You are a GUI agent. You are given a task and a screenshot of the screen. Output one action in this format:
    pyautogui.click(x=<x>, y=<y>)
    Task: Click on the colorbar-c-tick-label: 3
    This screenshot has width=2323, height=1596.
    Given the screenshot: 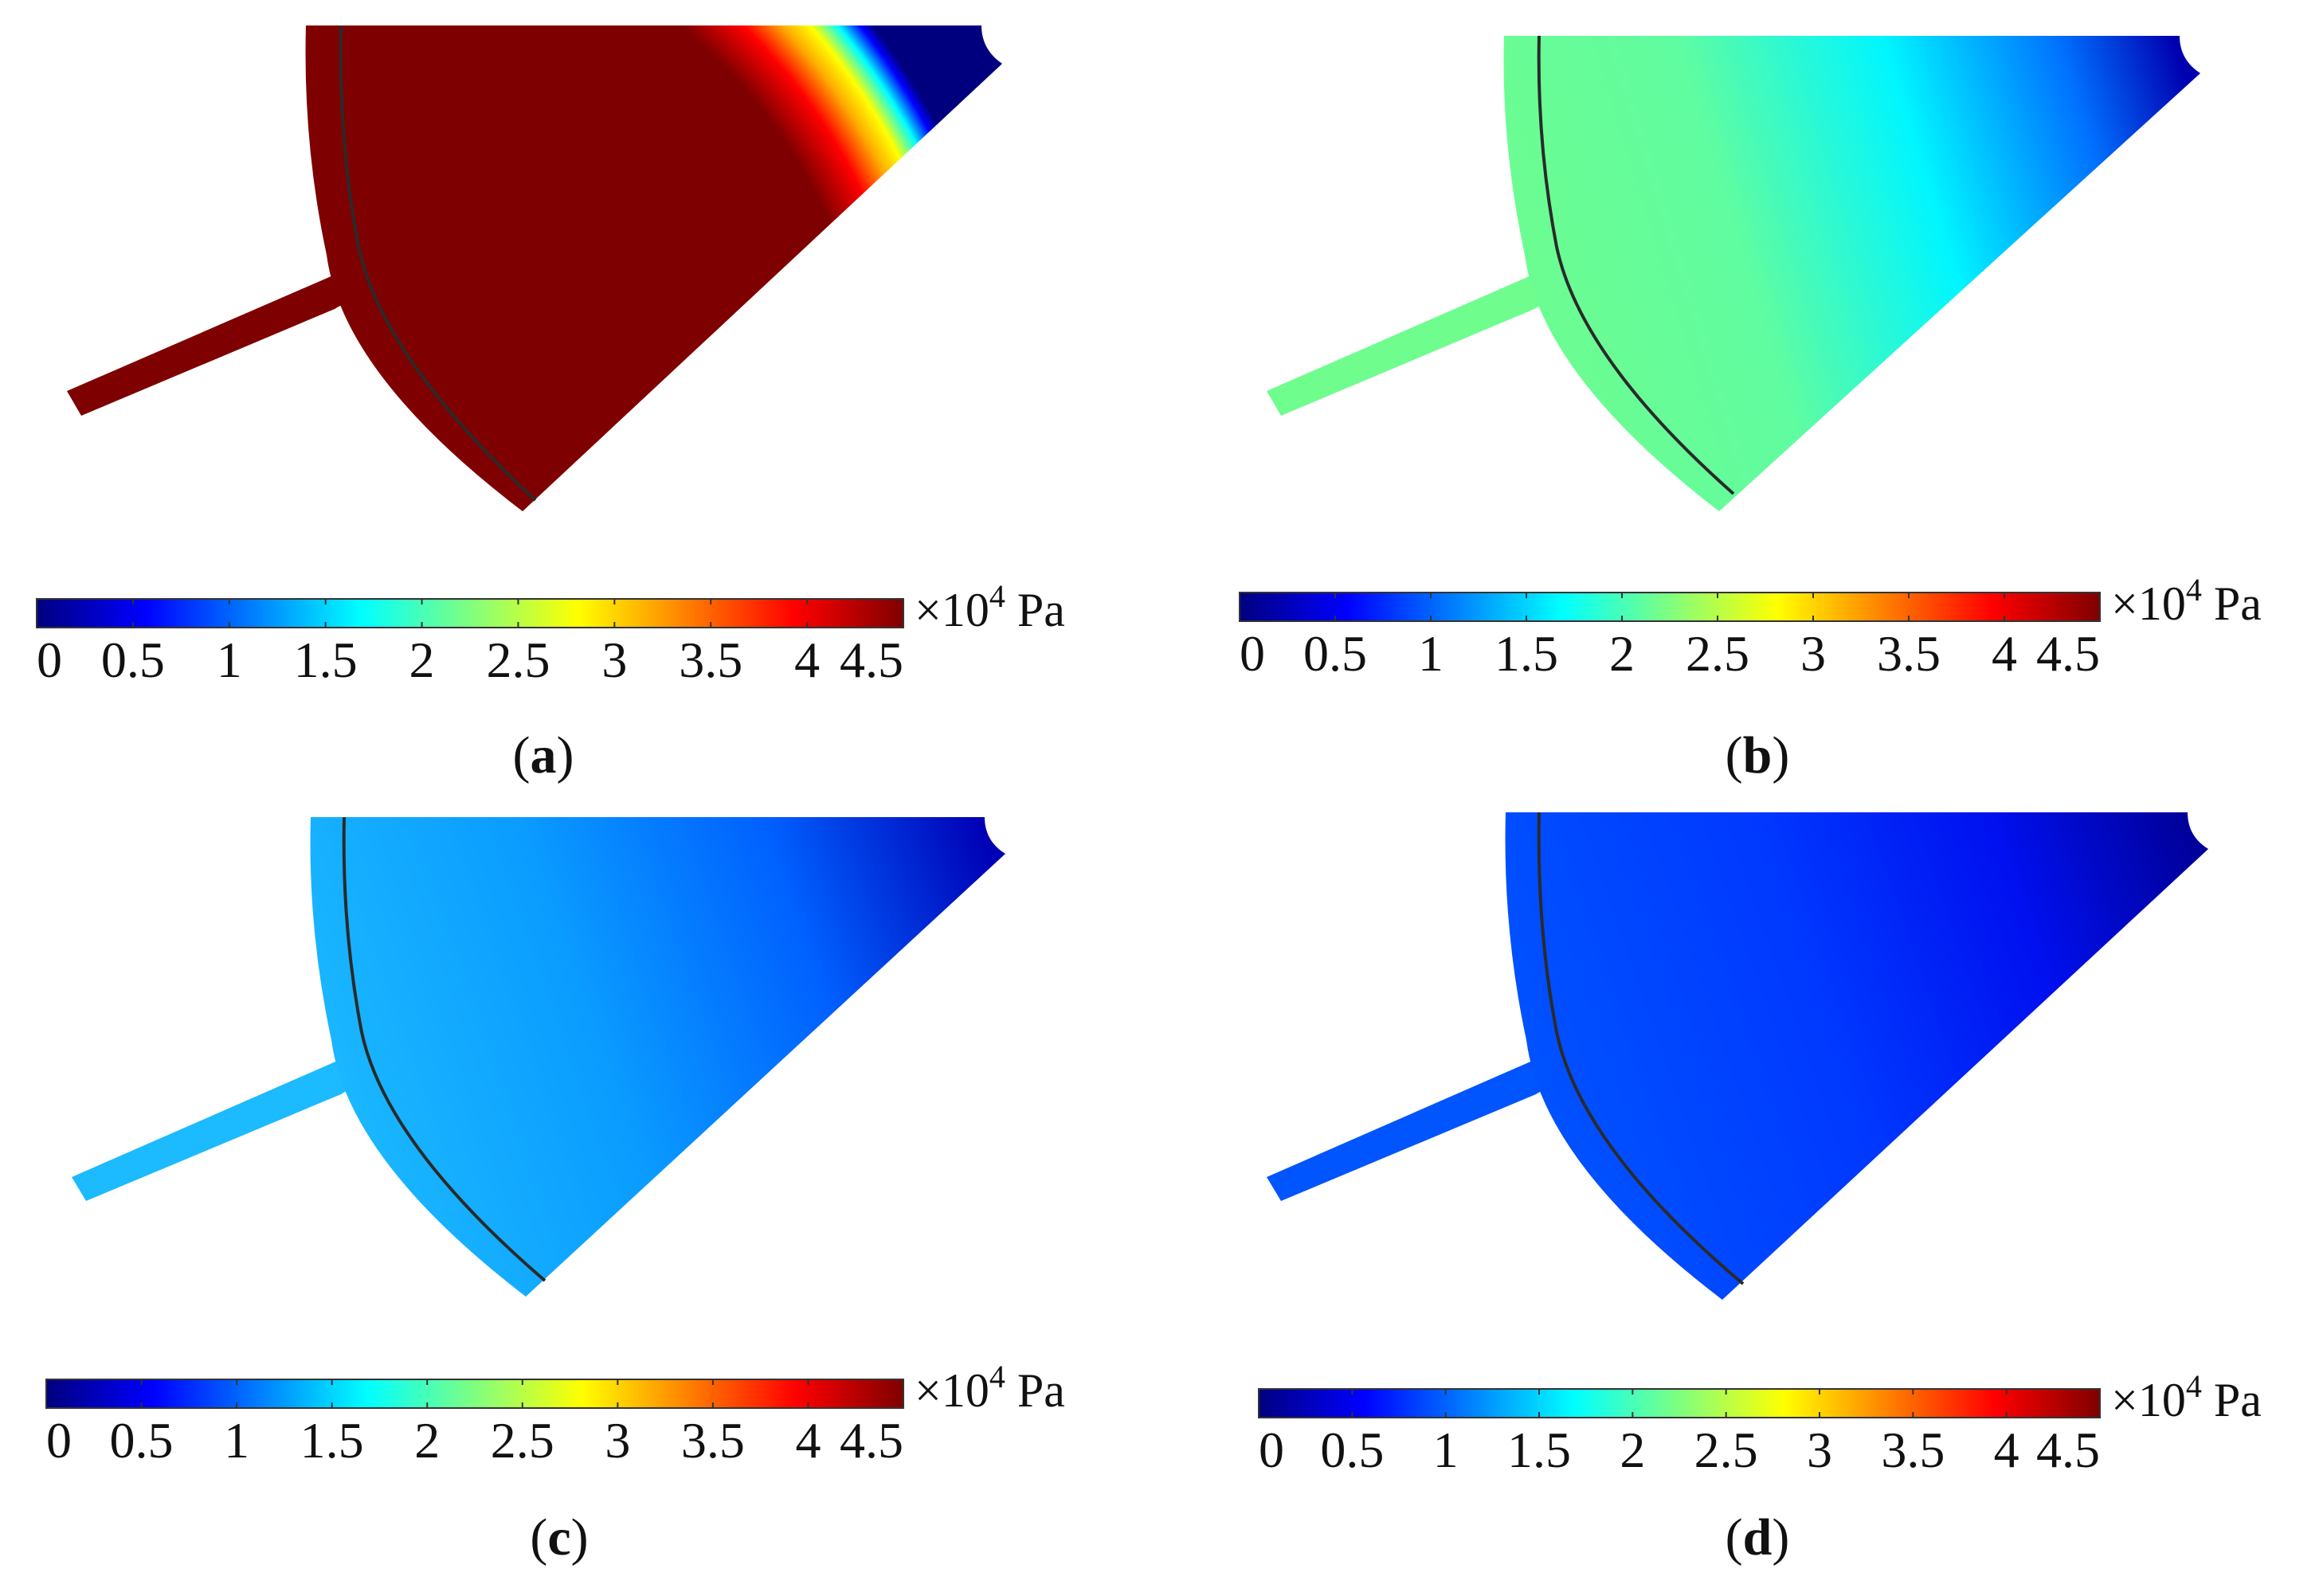 What is the action you would take?
    pyautogui.click(x=617, y=1440)
    